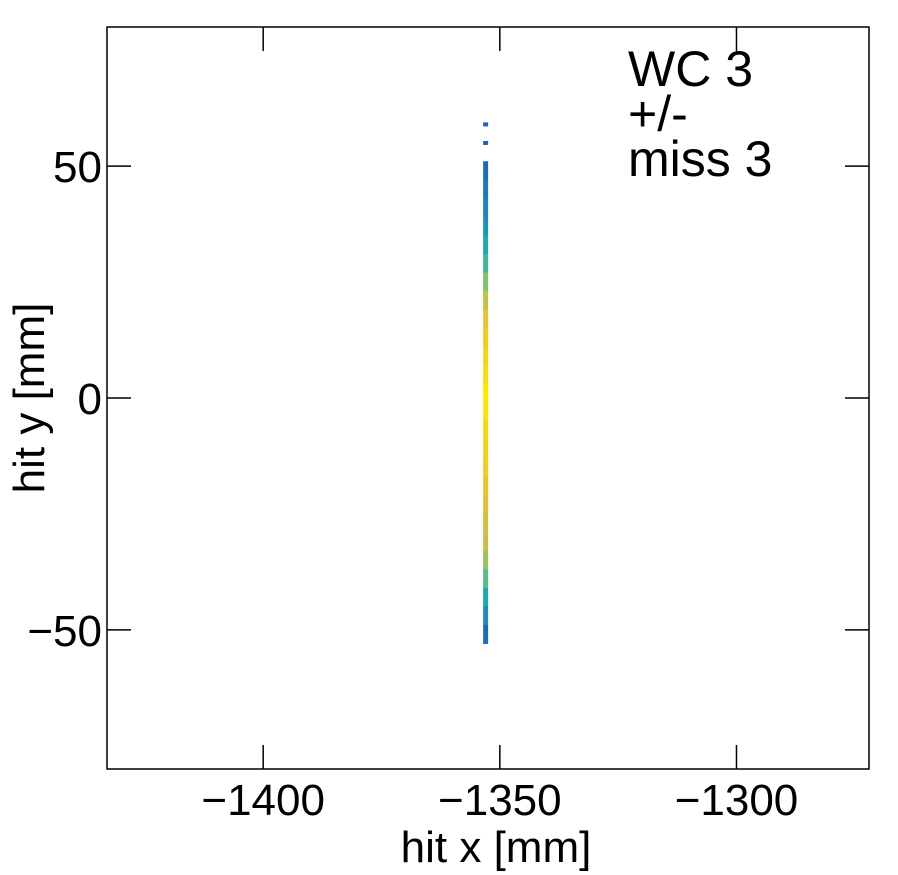 This screenshot has height=875, width=898. What do you see at coordinates (29, 398) in the screenshot?
I see `y-axis-title: hit y [mm]` at bounding box center [29, 398].